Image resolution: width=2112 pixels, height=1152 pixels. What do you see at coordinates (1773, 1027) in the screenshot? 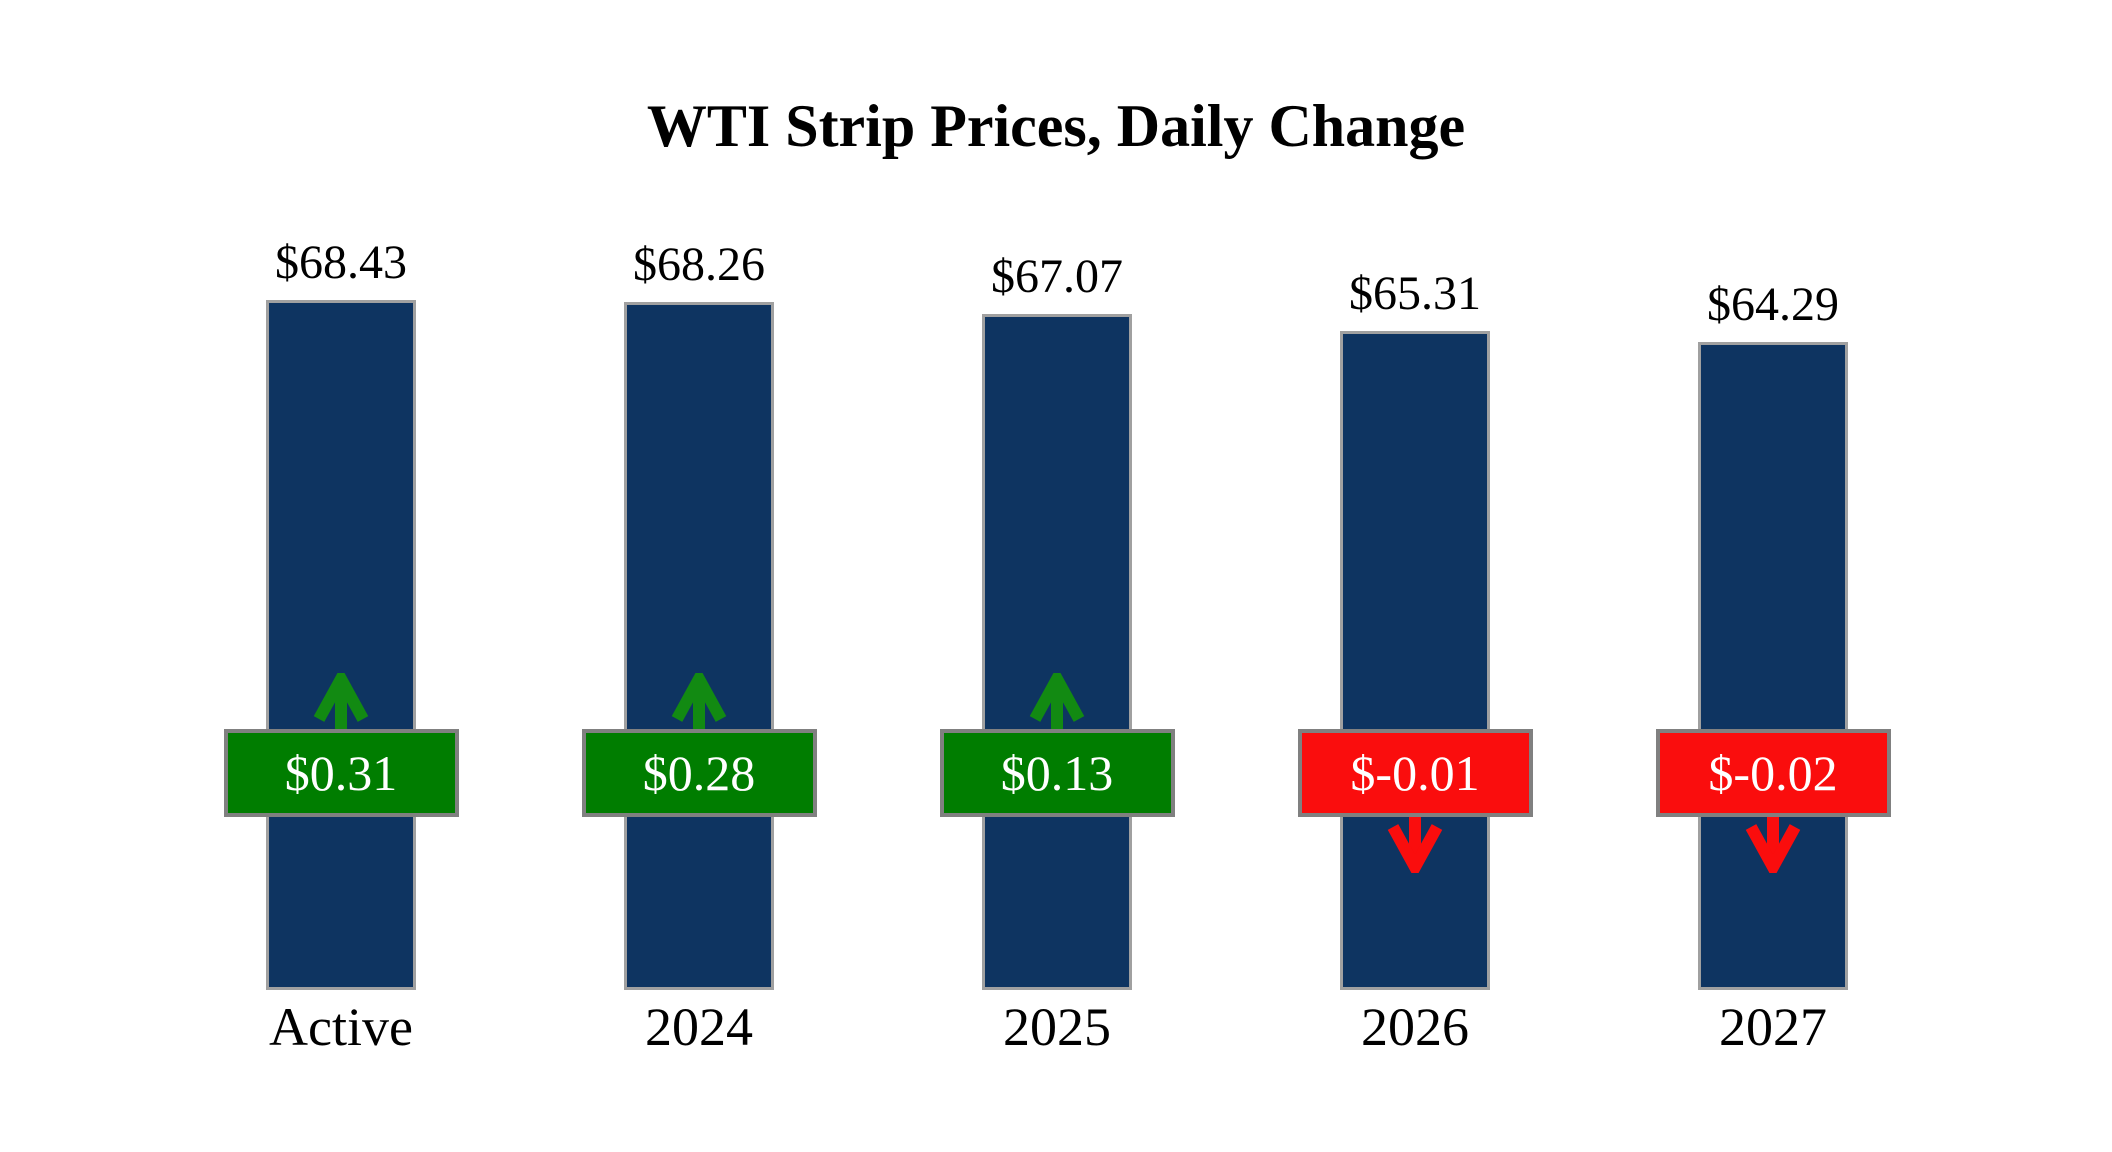
I see `category-label: 2027` at bounding box center [1773, 1027].